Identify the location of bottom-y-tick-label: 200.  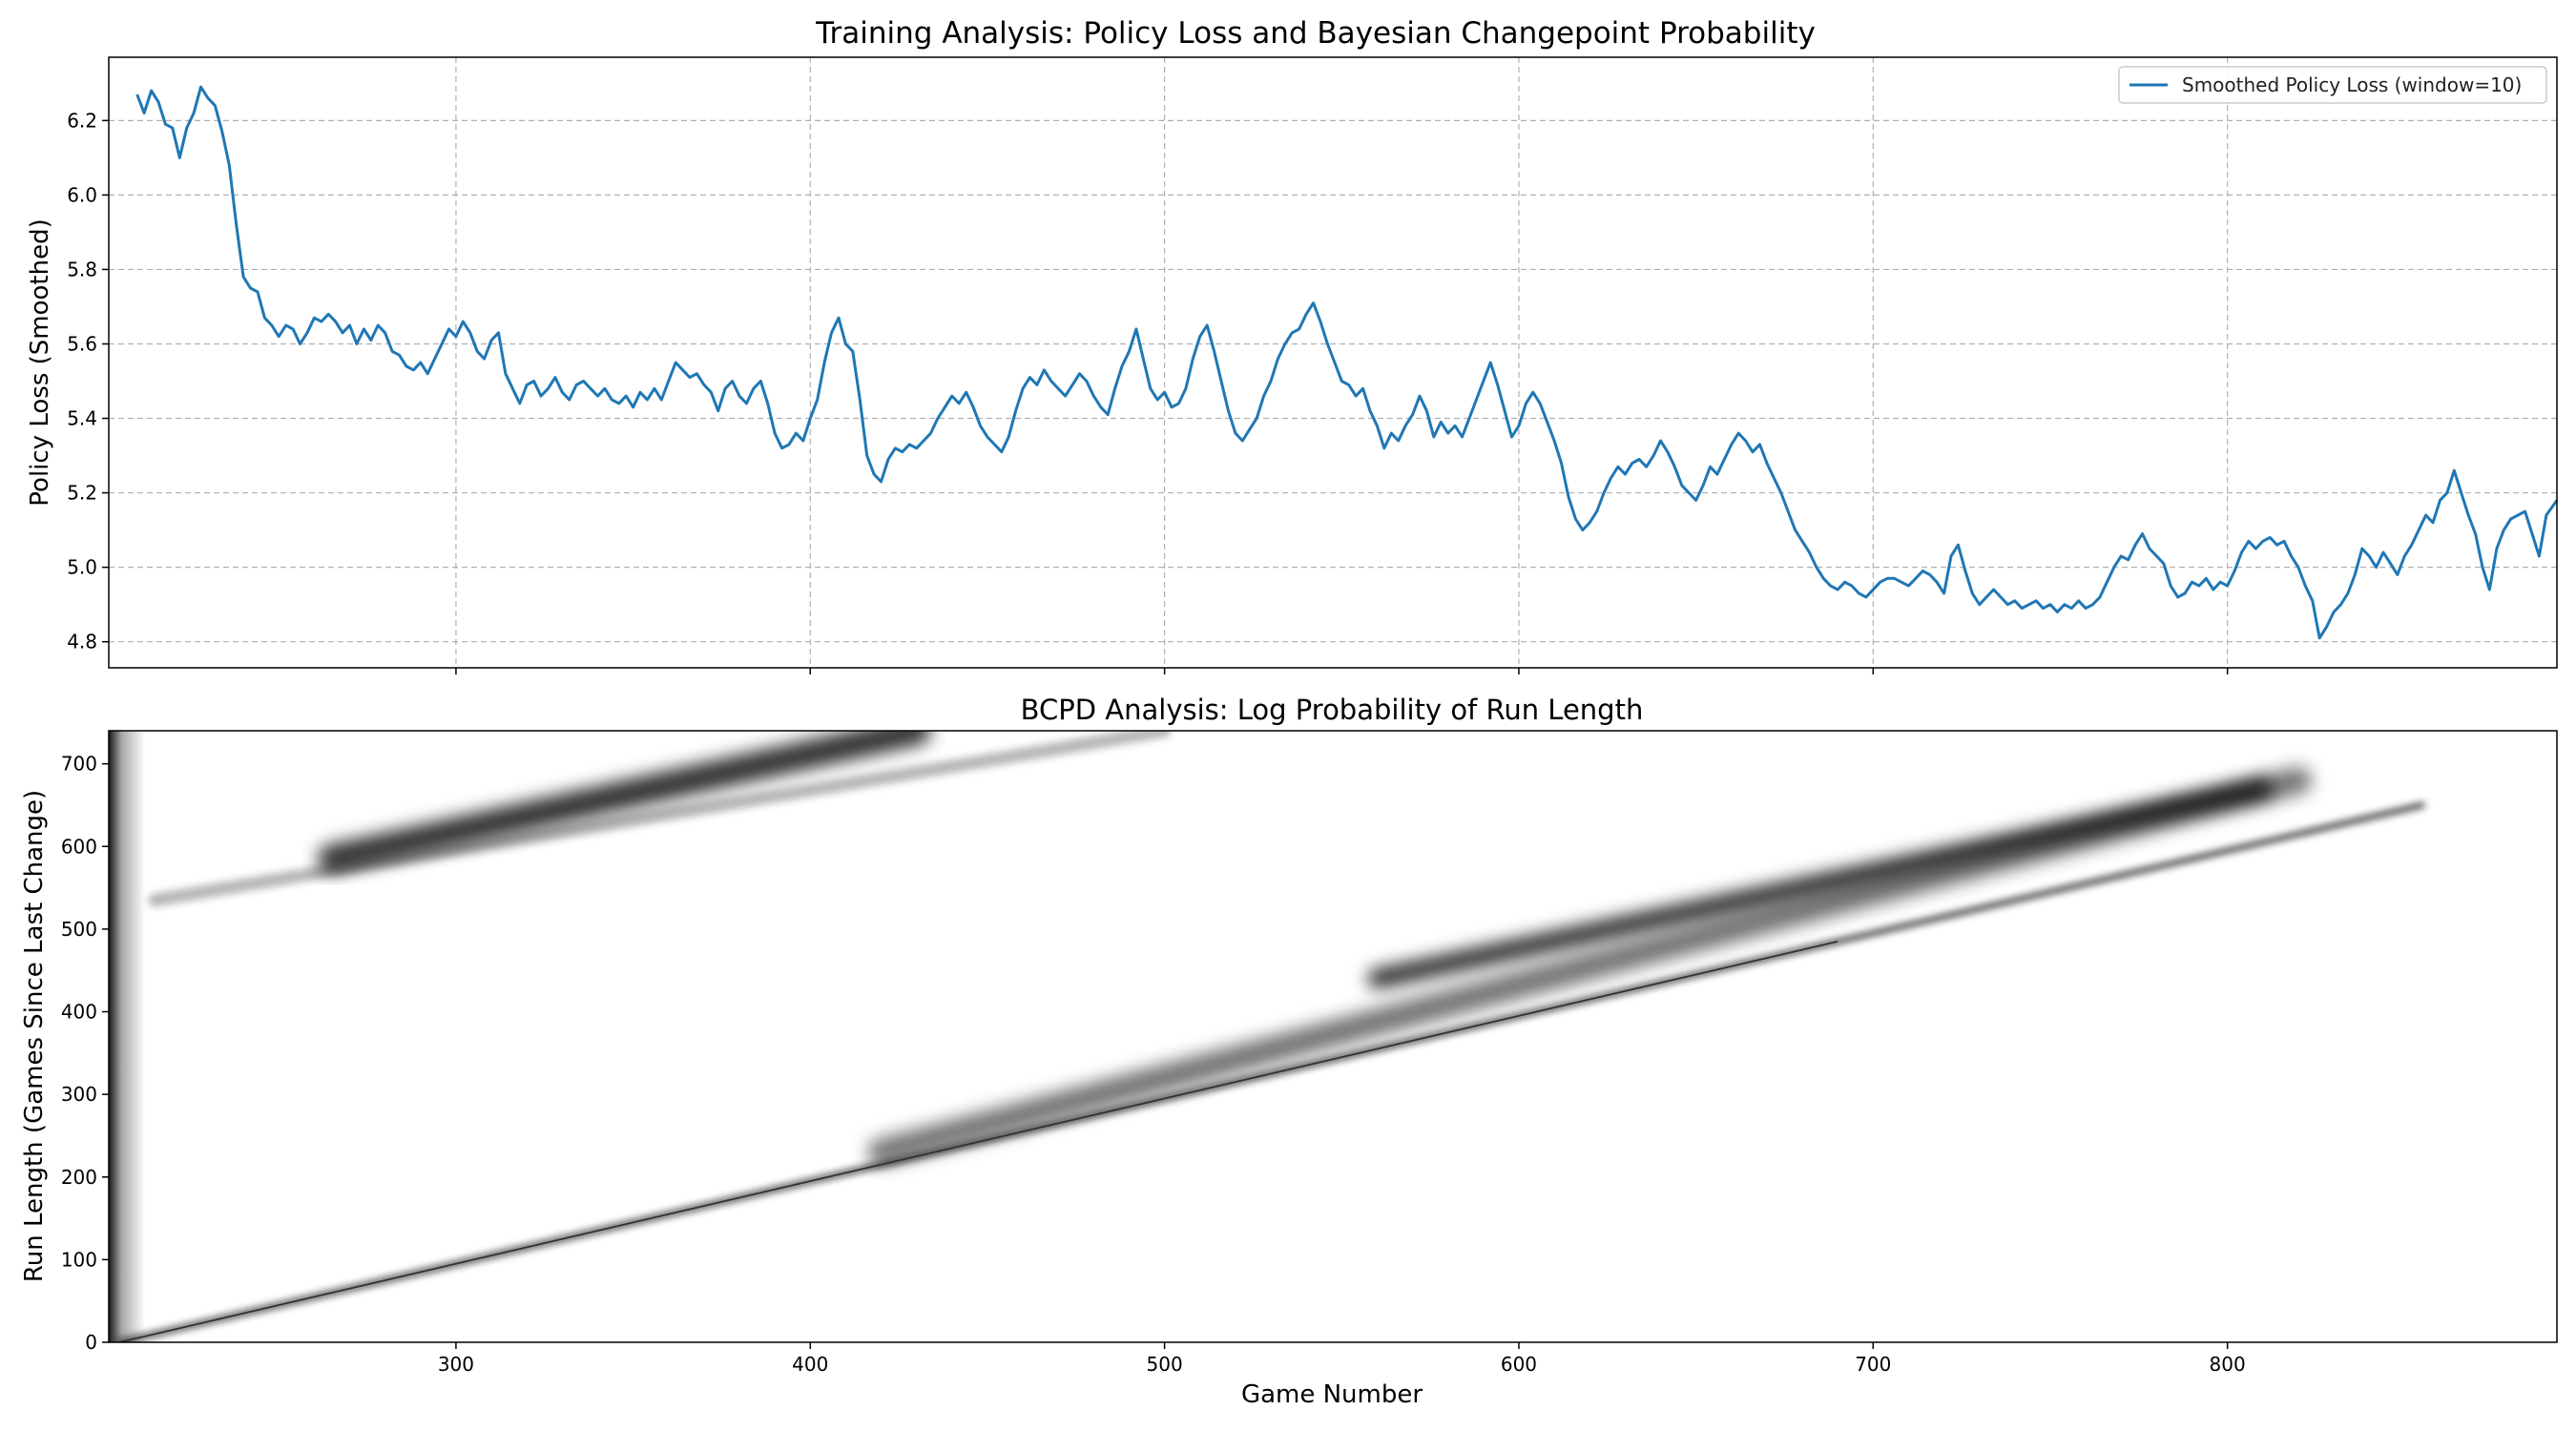
(79, 1177).